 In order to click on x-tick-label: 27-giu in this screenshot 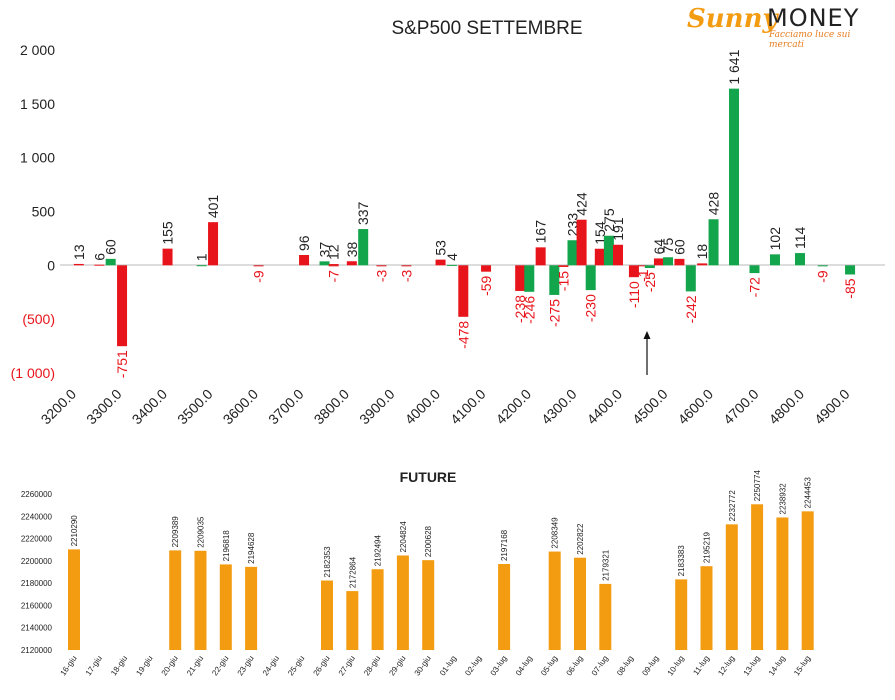, I will do `click(347, 665)`.